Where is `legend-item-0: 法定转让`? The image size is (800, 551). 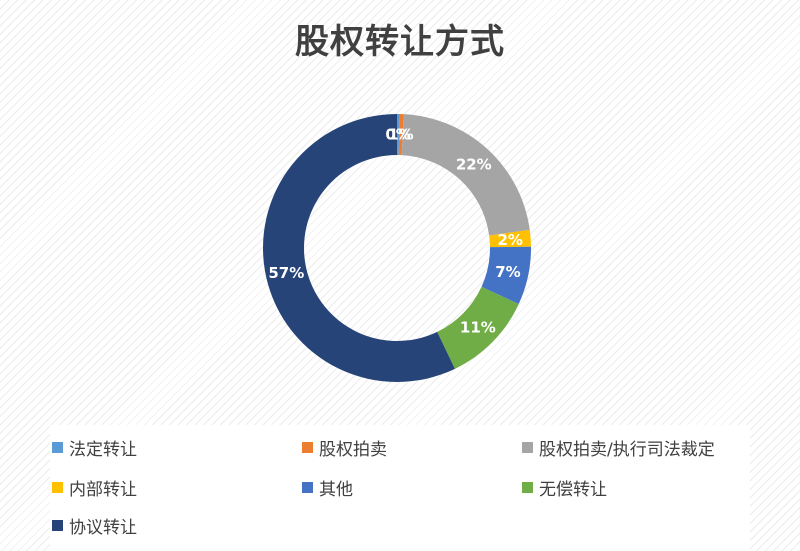 legend-item-0: 法定转让 is located at coordinates (94, 447).